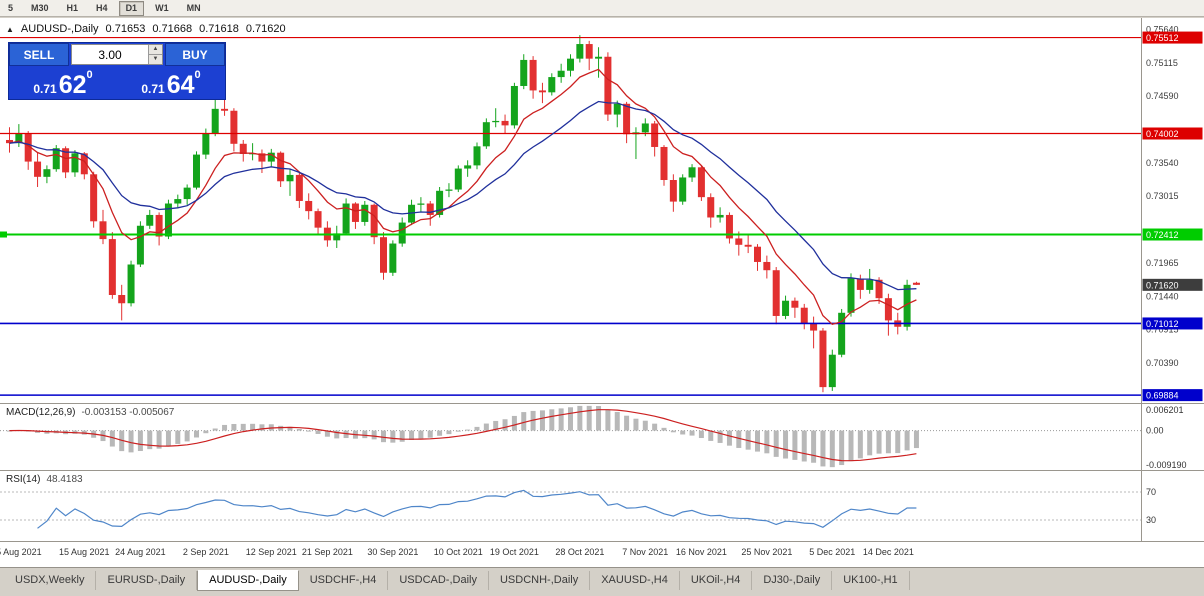  Describe the element at coordinates (45, 89) in the screenshot. I see `sell-price-prefix: 0.71` at that location.